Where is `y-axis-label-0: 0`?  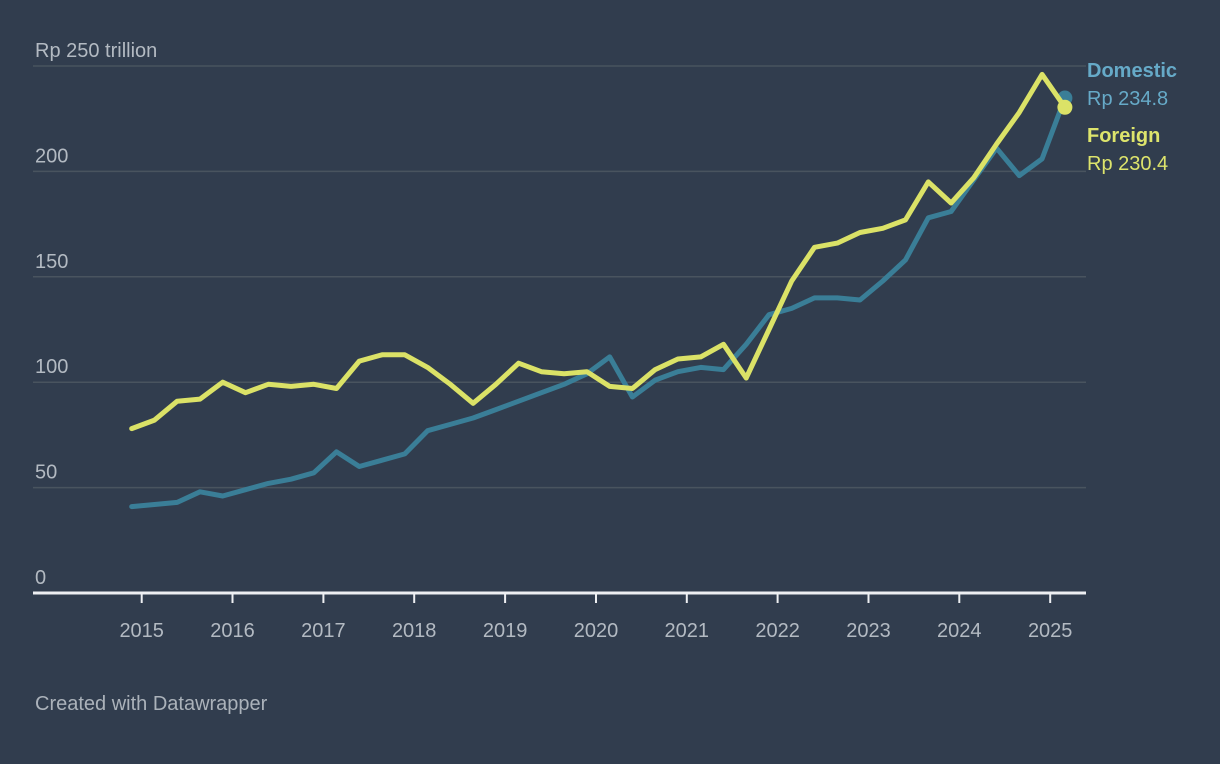
y-axis-label-0: 0 is located at coordinates (40, 578).